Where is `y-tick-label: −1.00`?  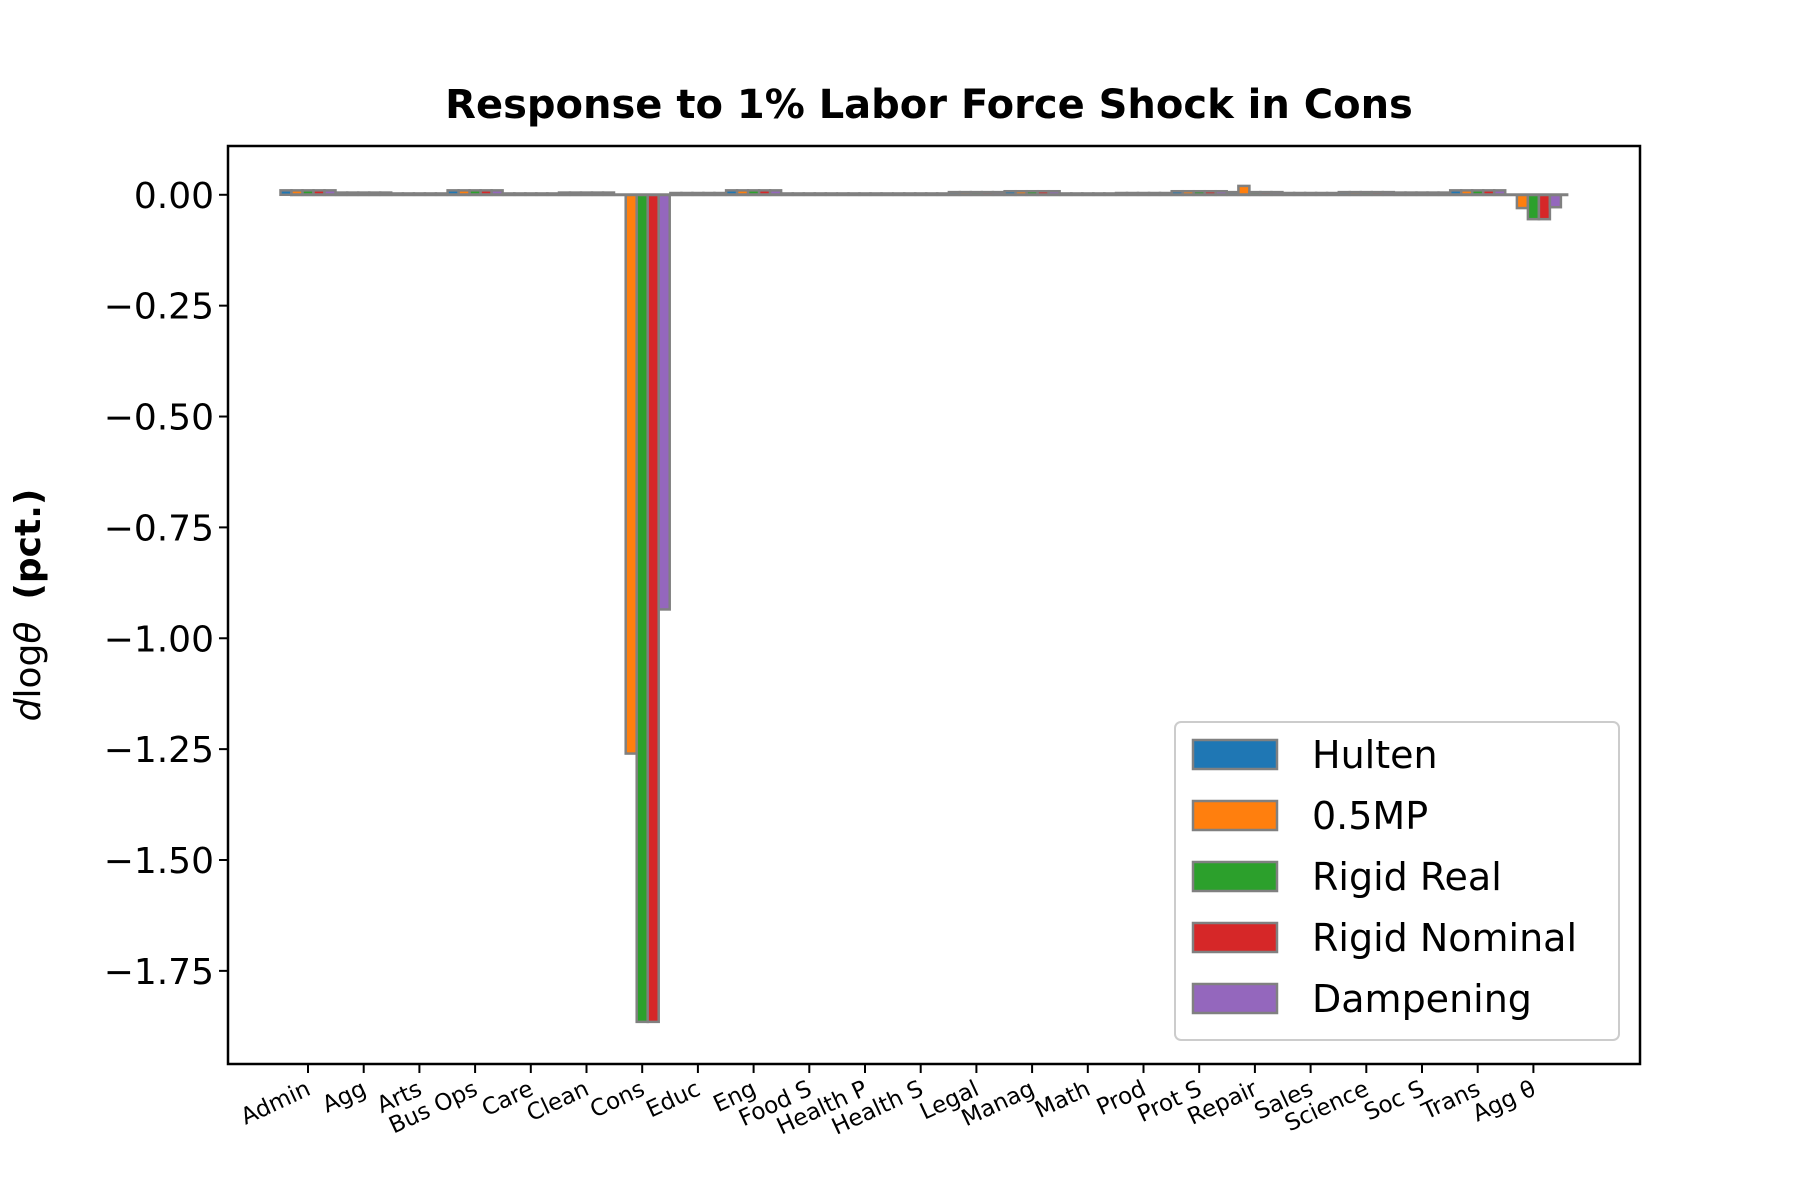
y-tick-label: −1.00 is located at coordinates (159, 639).